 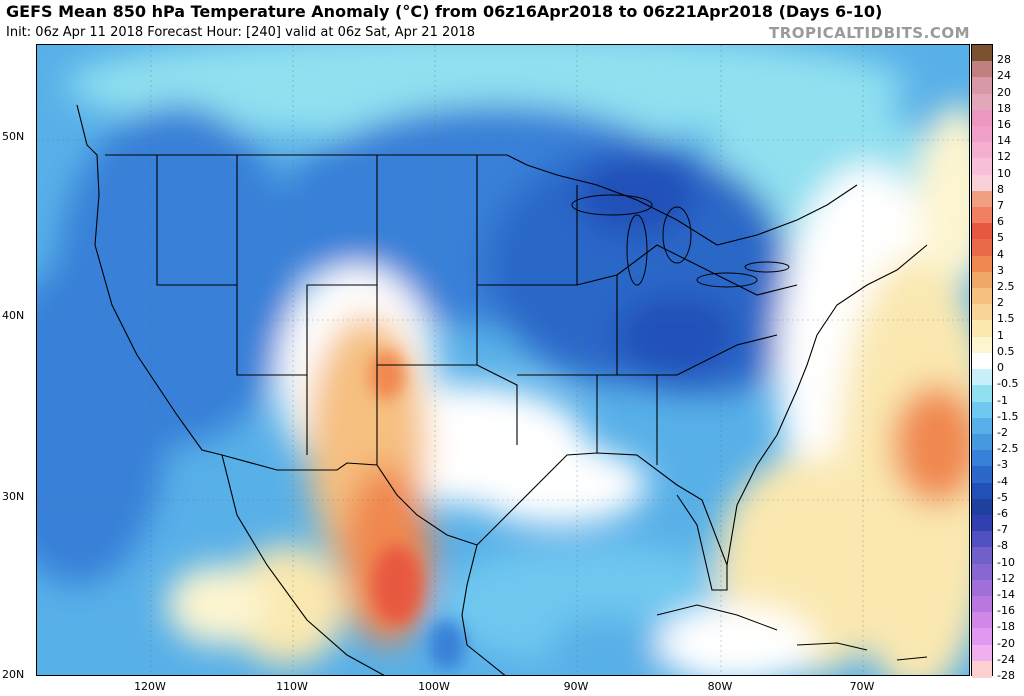 I want to click on colorbar-label: -16, so click(x=1006, y=611).